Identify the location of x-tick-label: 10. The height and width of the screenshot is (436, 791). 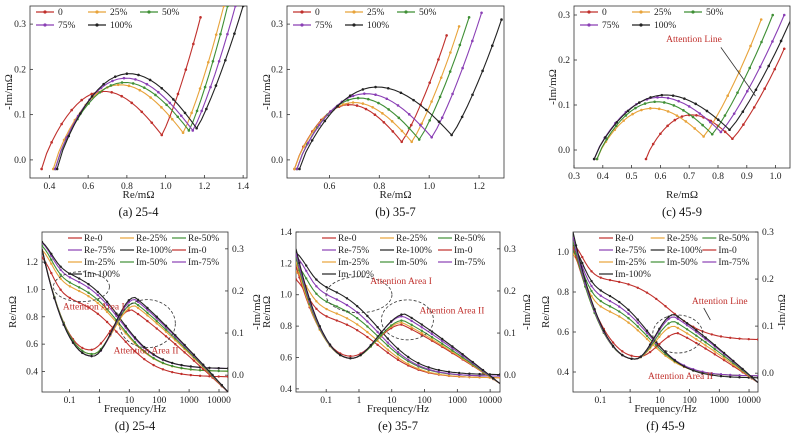
(392, 401).